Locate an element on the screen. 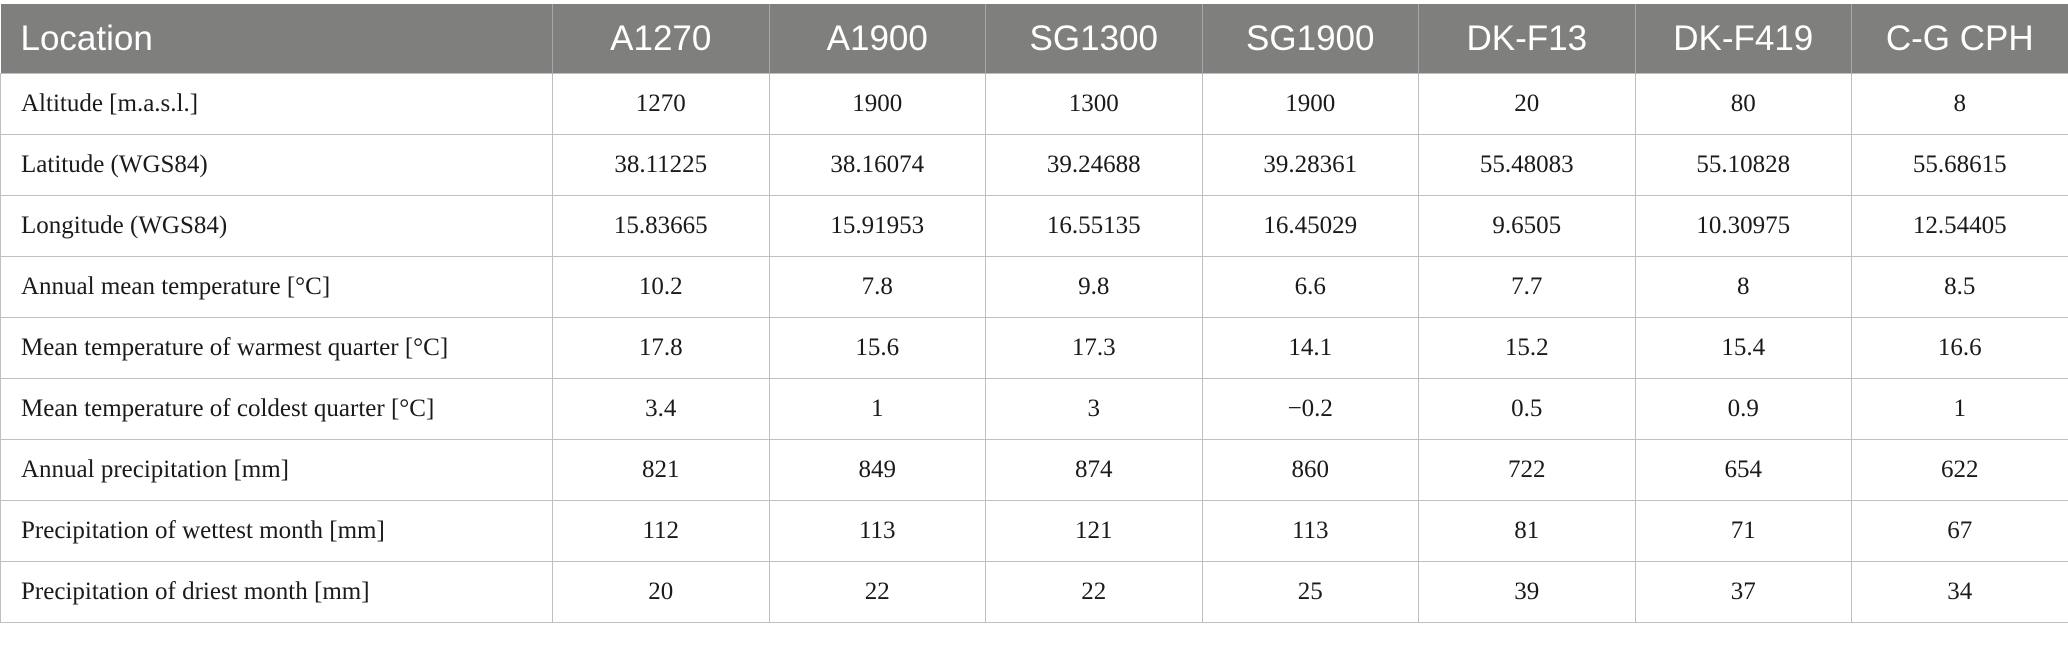  table-cell: 112 is located at coordinates (661, 531).